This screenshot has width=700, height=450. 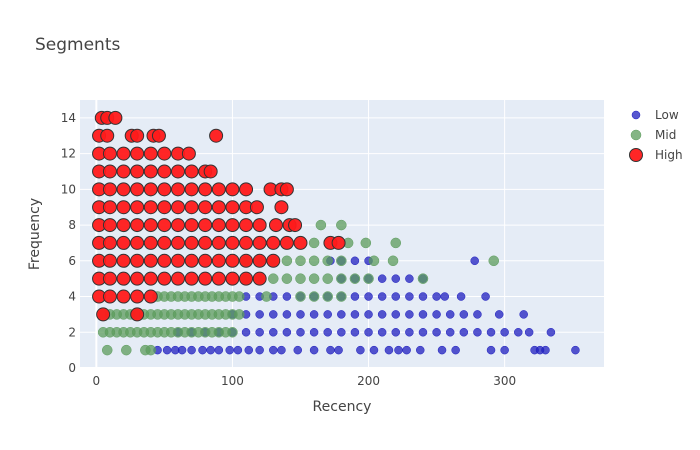 I want to click on chart-title: Segments, so click(x=78, y=45).